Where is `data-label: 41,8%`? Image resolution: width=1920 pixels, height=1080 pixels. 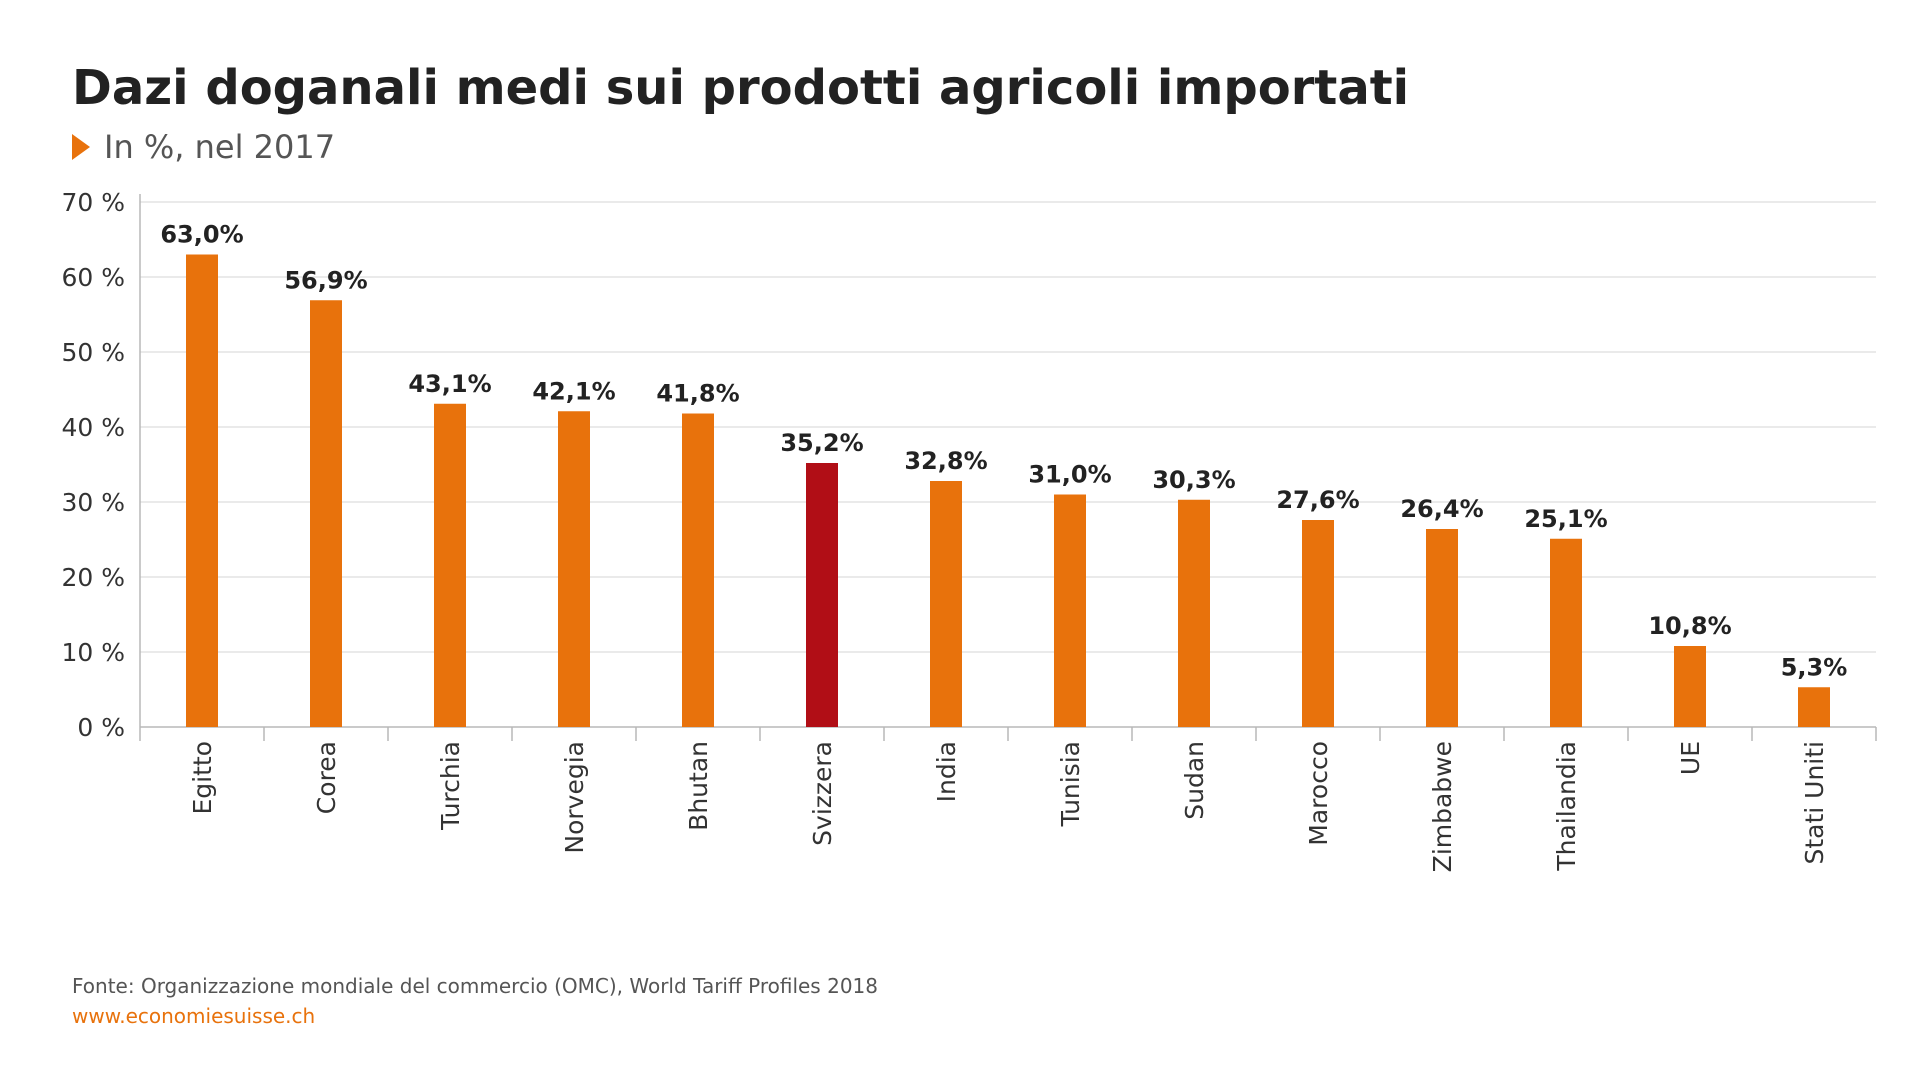
data-label: 41,8% is located at coordinates (697, 394).